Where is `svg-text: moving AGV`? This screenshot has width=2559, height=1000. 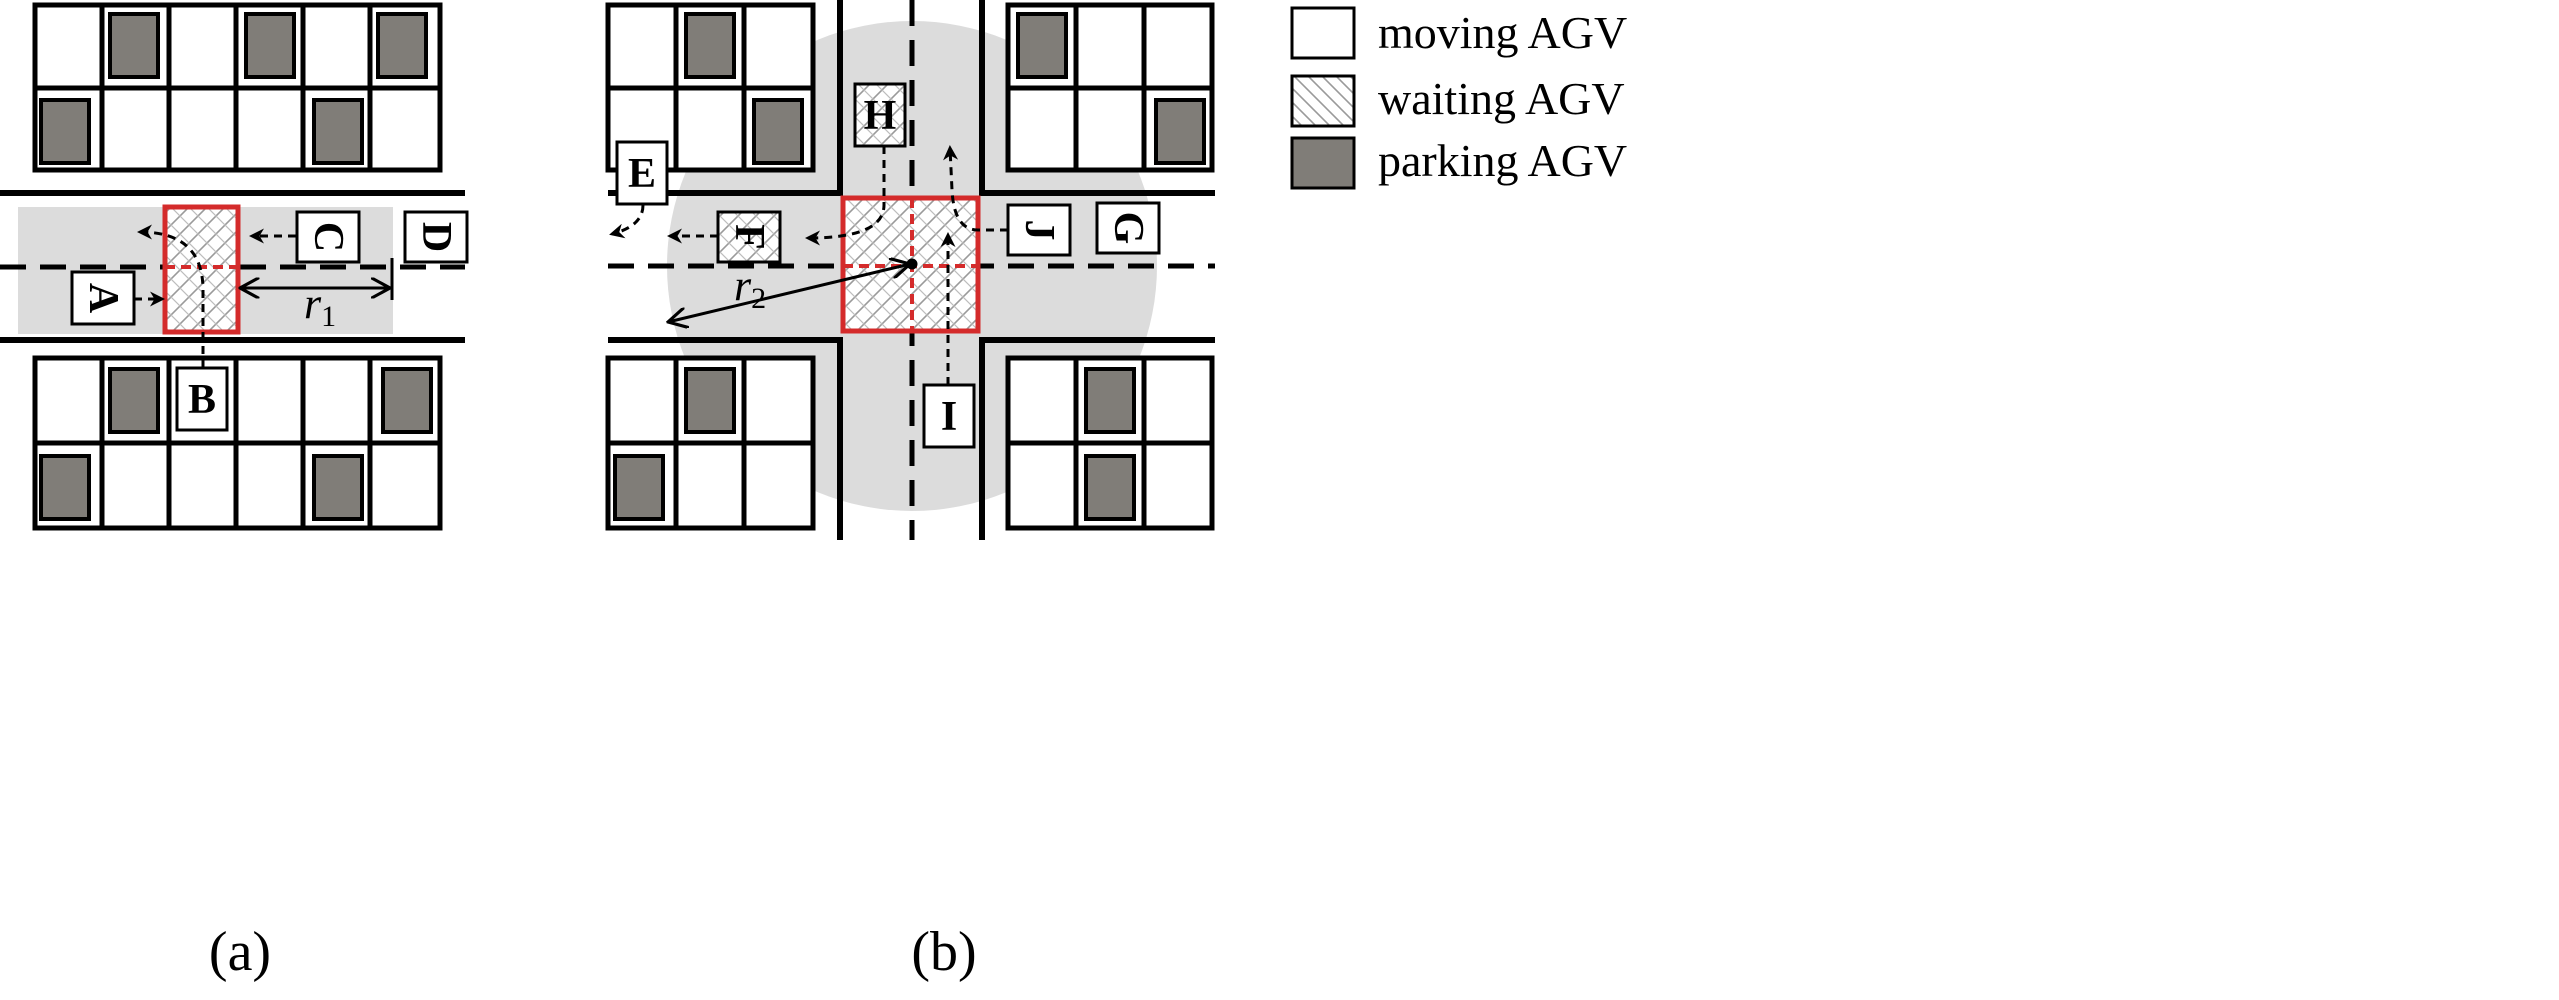
svg-text: moving AGV is located at coordinates (1502, 32).